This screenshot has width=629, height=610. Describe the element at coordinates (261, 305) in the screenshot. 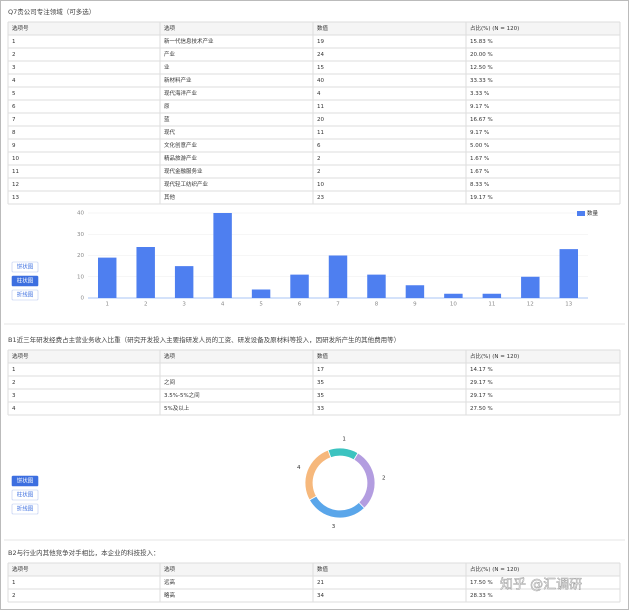

I see `x-tick-label: 5` at that location.